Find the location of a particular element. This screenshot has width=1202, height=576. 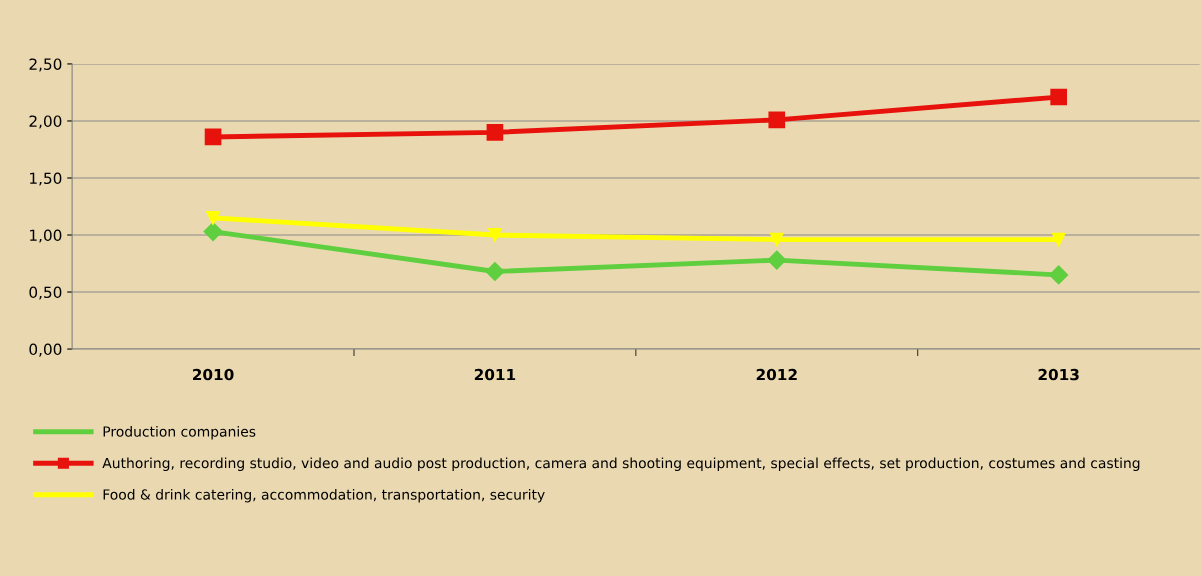

legend-label: Production companies is located at coordinates (179, 433).